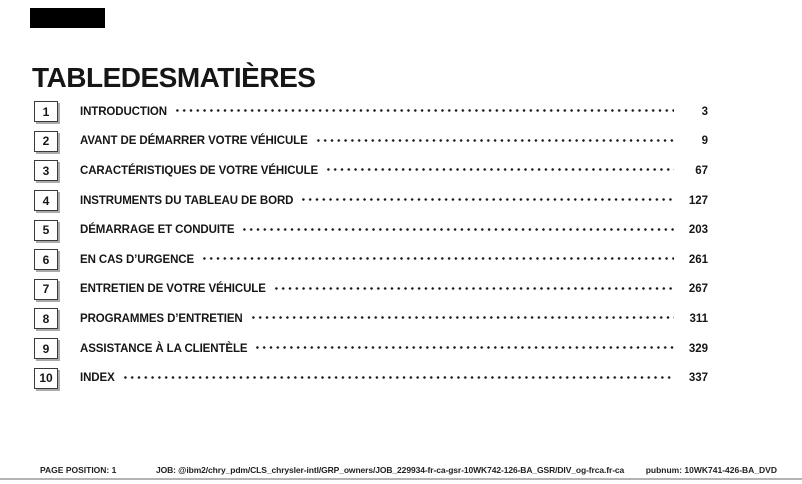 The image size is (802, 484). What do you see at coordinates (46, 230) in the screenshot?
I see `chapter-number-box: 5` at bounding box center [46, 230].